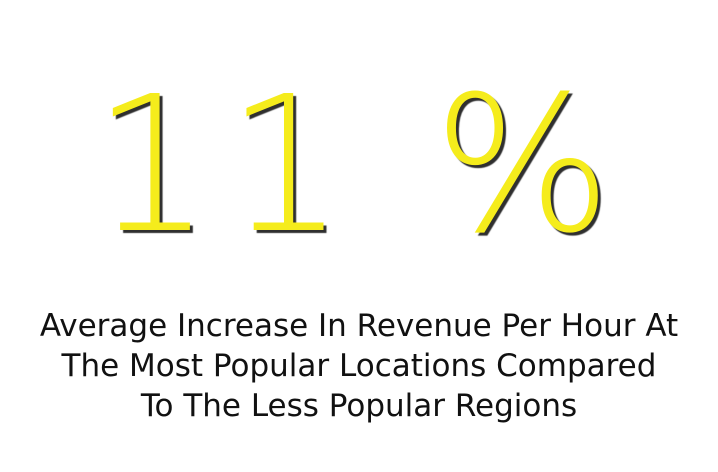 This screenshot has width=718, height=472. What do you see at coordinates (359, 406) in the screenshot?
I see `caption-line-3: To The Less Popular Regions` at bounding box center [359, 406].